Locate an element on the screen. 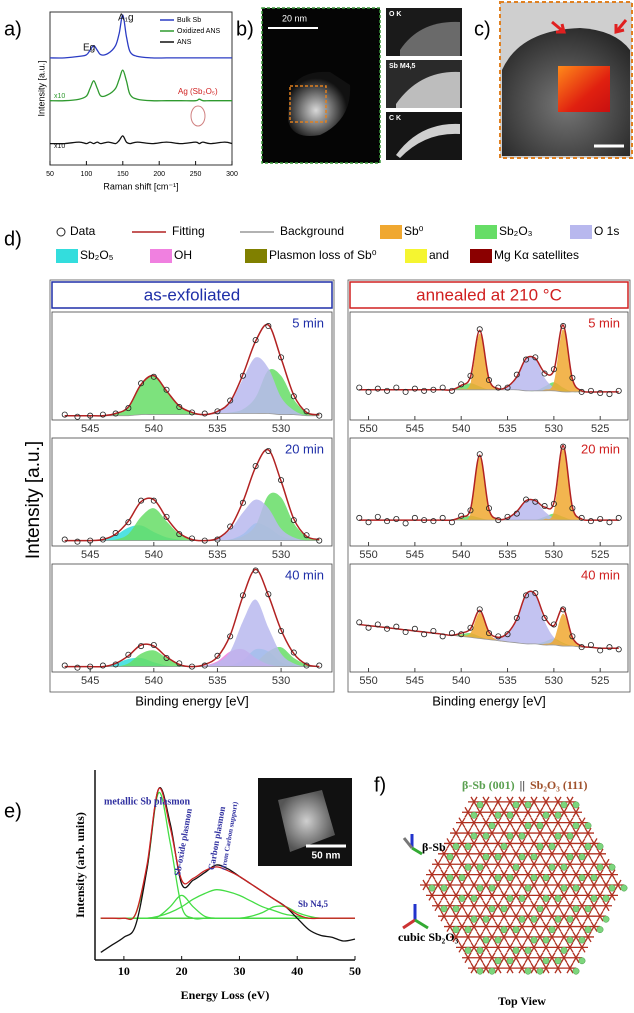  series-line is located at coordinates (228, 869).